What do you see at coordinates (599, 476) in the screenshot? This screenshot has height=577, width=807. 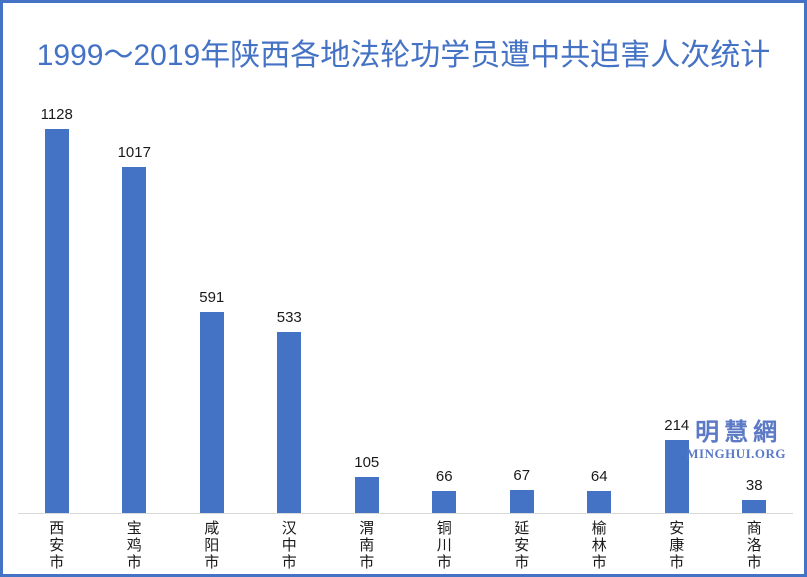 I see `bar-value-label: 64` at bounding box center [599, 476].